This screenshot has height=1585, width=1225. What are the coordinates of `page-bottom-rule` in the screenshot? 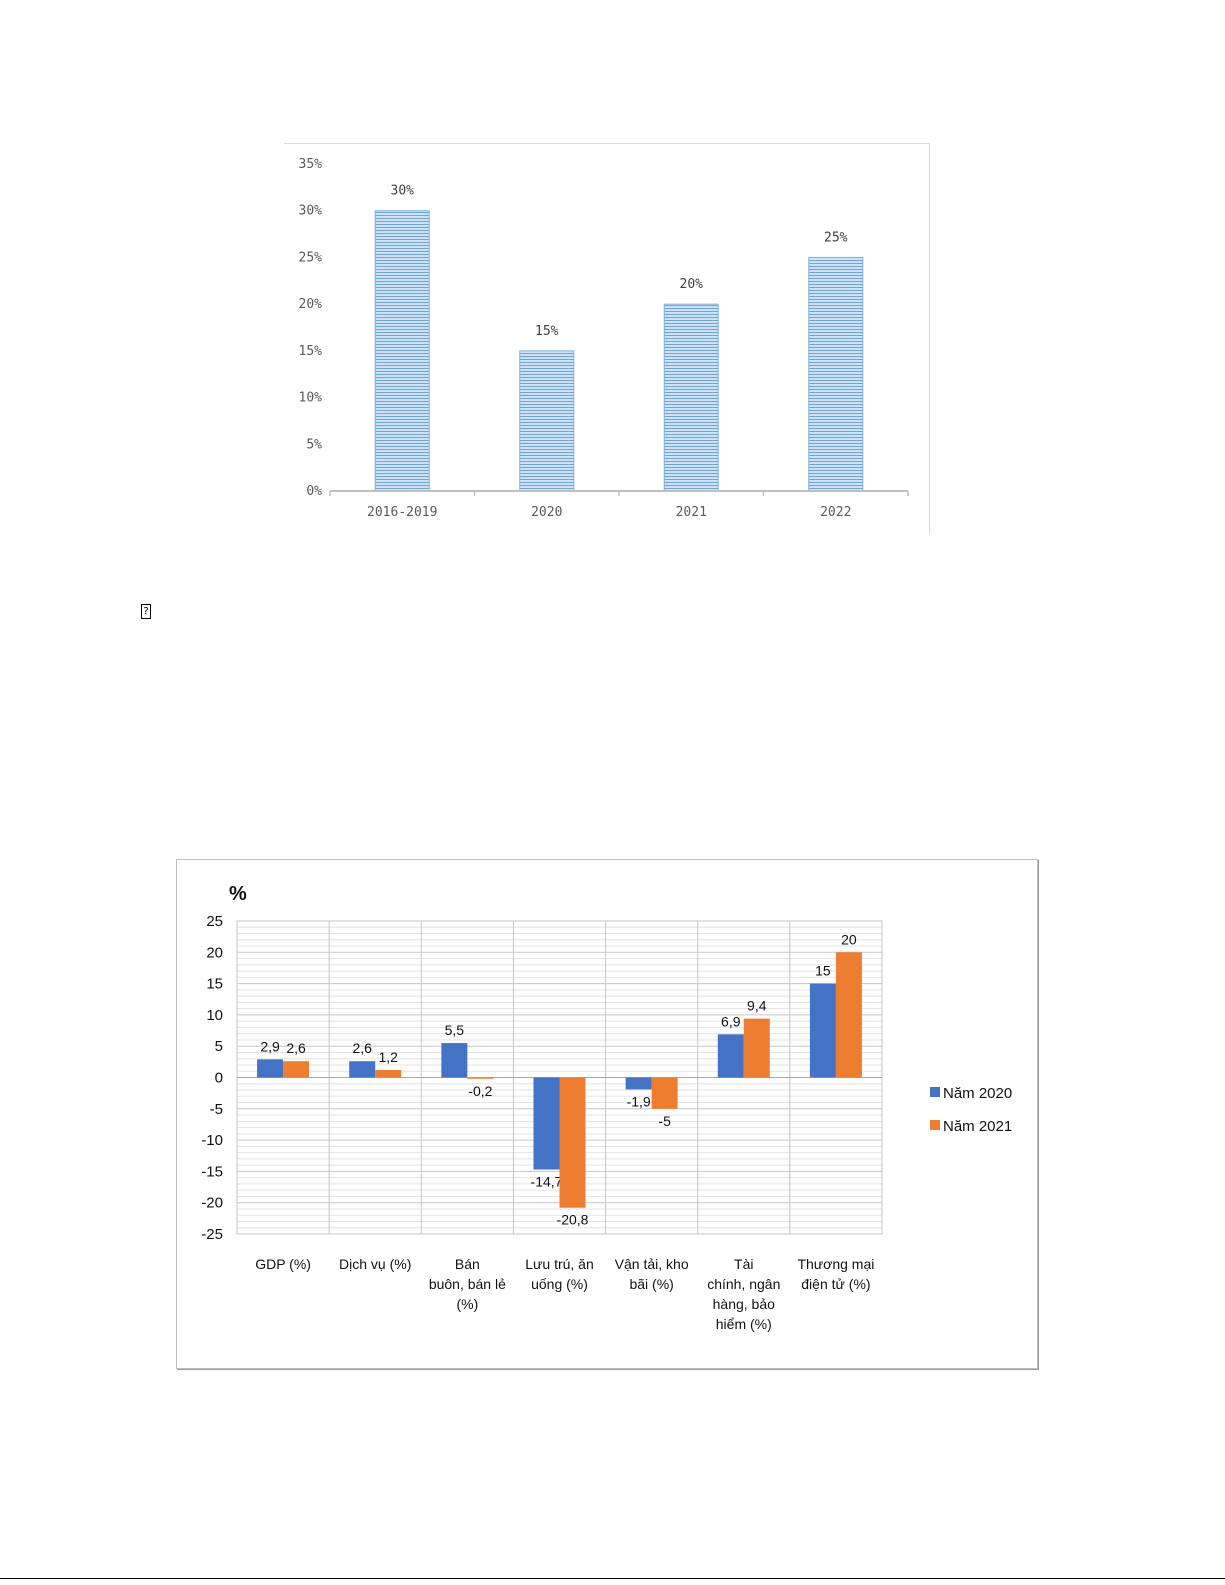 It's located at (612, 1578).